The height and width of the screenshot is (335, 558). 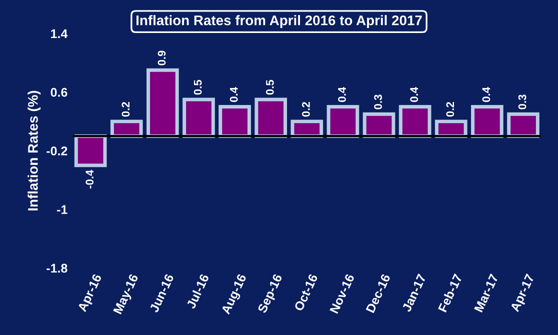 I want to click on chart-title: Inflation Rates from April 2016 to April 2017, so click(x=279, y=21).